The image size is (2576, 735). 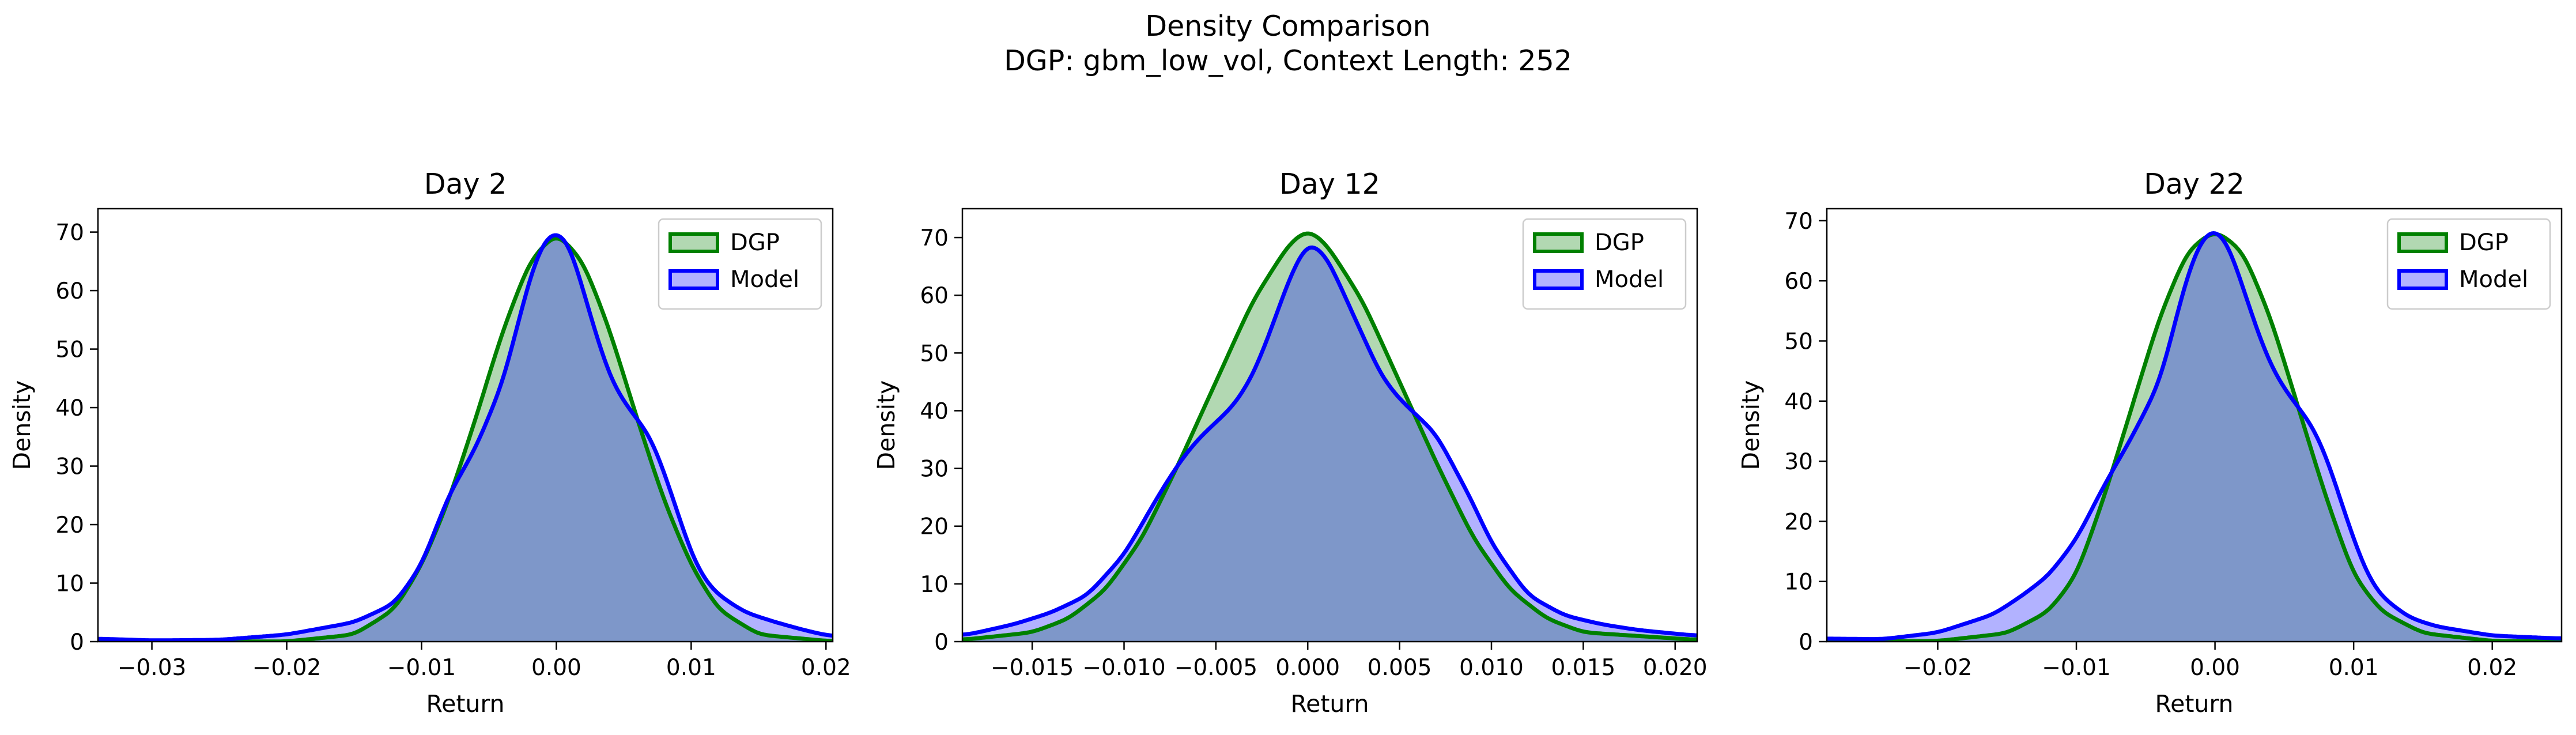 What do you see at coordinates (1123, 668) in the screenshot?
I see `x-tick-label: −0.010` at bounding box center [1123, 668].